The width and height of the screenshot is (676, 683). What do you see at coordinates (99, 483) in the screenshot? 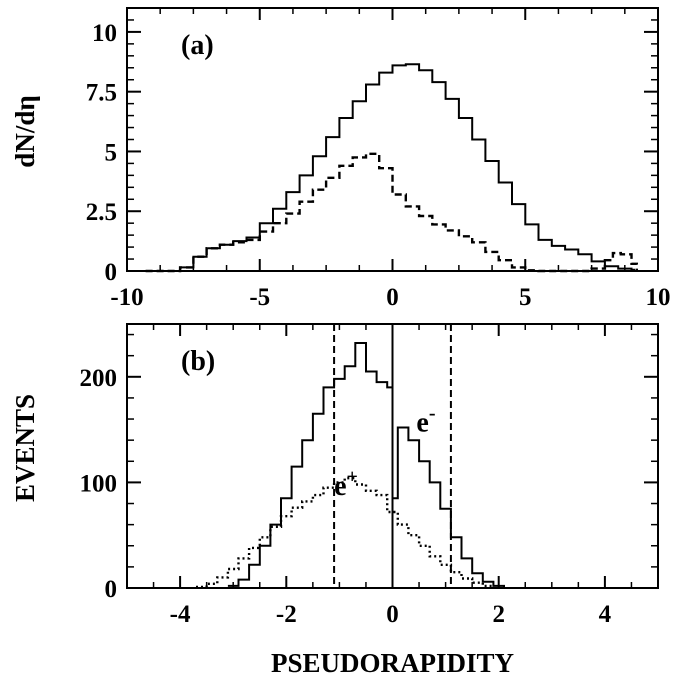
I see `y-tick-label: 100` at bounding box center [99, 483].